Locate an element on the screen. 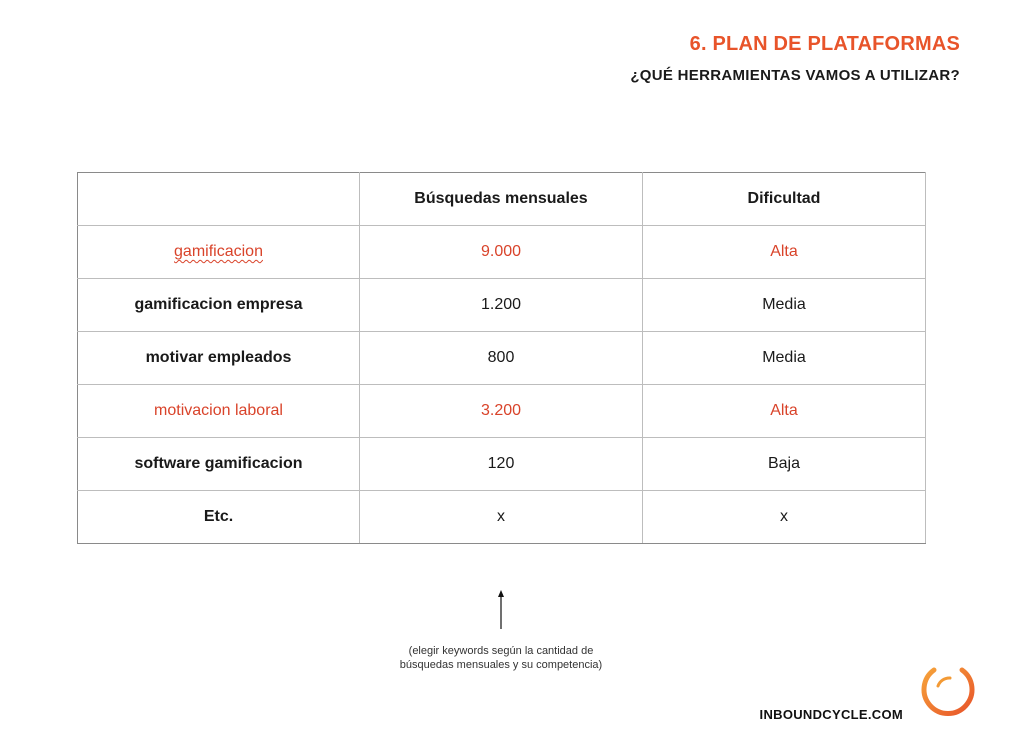 Image resolution: width=1013 pixels, height=739 pixels. table-row: gamificacion 9.000 Alta is located at coordinates (501, 252).